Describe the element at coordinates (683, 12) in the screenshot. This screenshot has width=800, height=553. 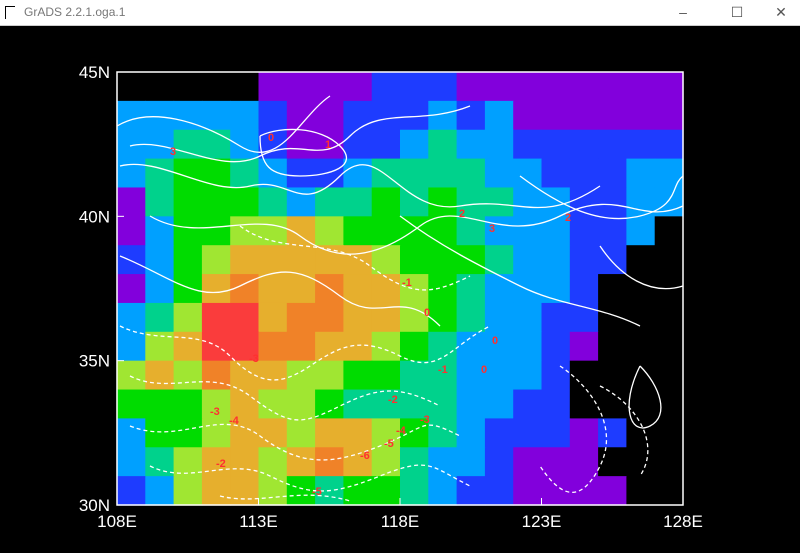
I see `minimize-button: –` at that location.